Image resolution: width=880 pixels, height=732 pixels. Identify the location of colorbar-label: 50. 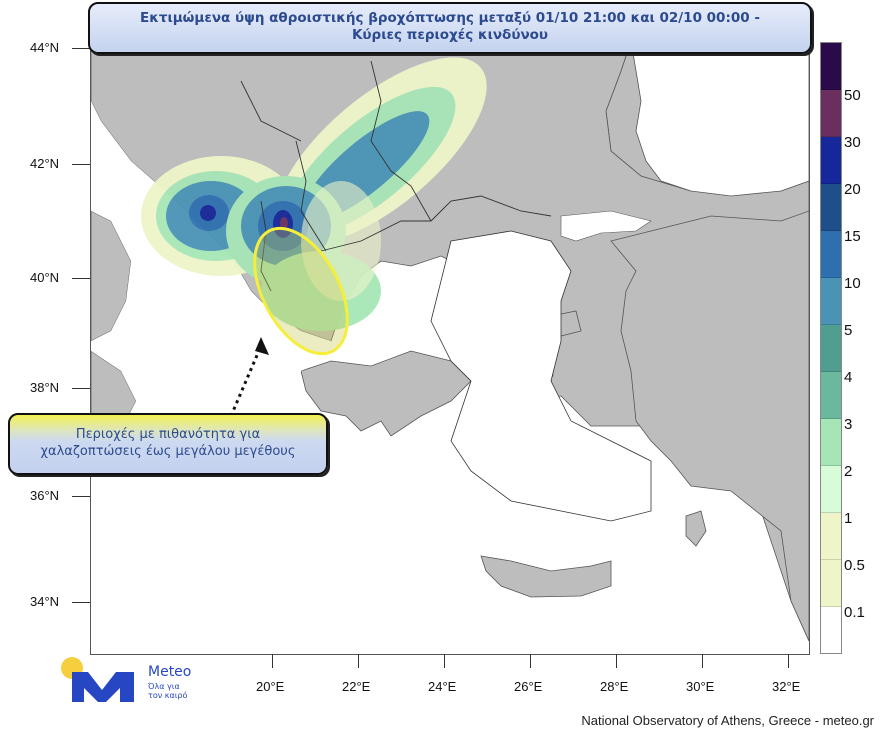
(852, 95).